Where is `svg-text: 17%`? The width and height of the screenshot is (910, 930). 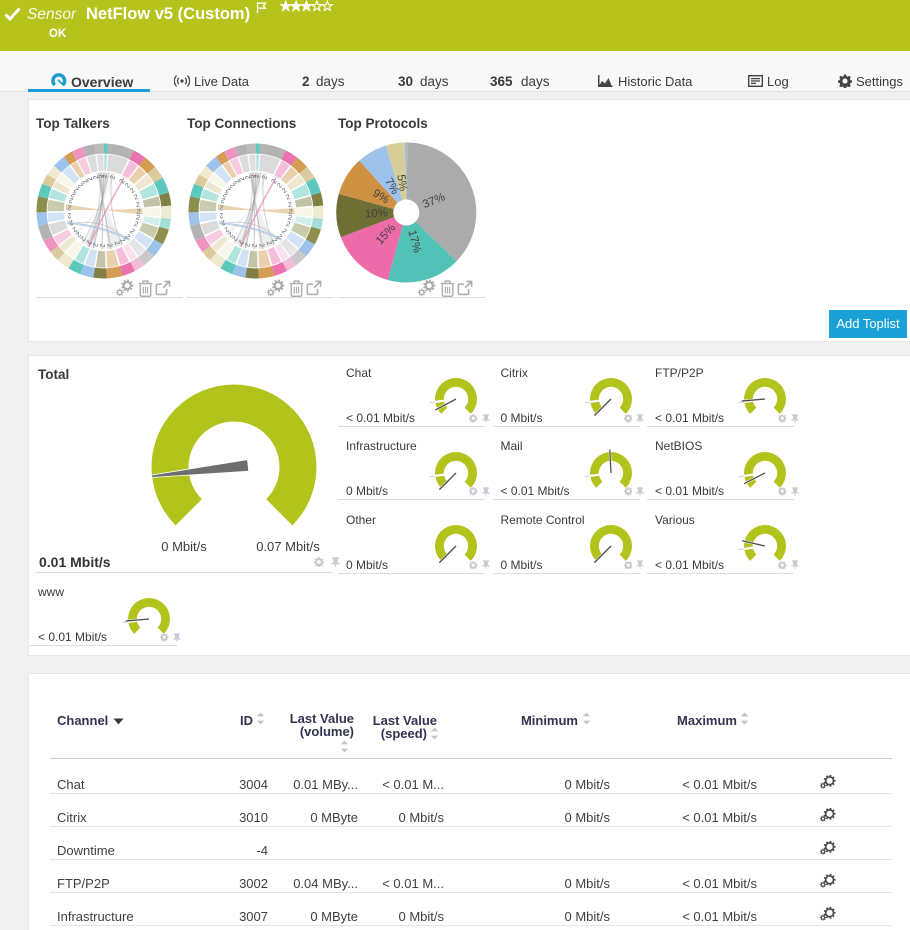 svg-text: 17% is located at coordinates (414, 241).